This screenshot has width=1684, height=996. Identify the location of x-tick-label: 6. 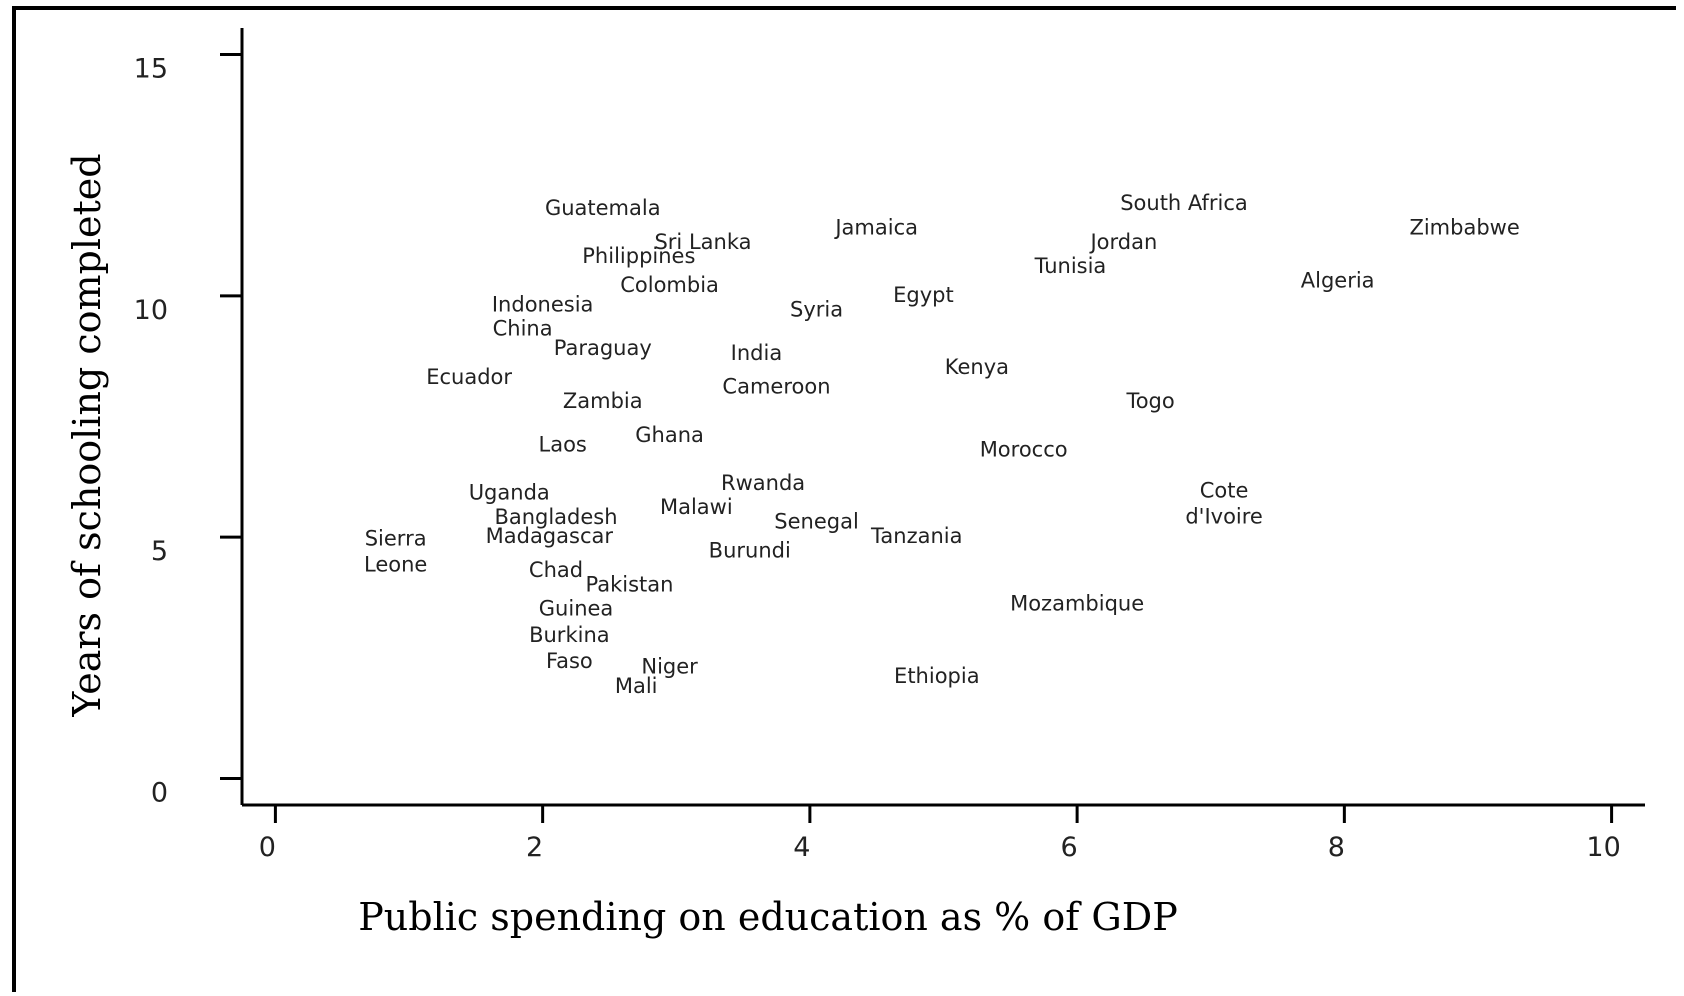
(1069, 847).